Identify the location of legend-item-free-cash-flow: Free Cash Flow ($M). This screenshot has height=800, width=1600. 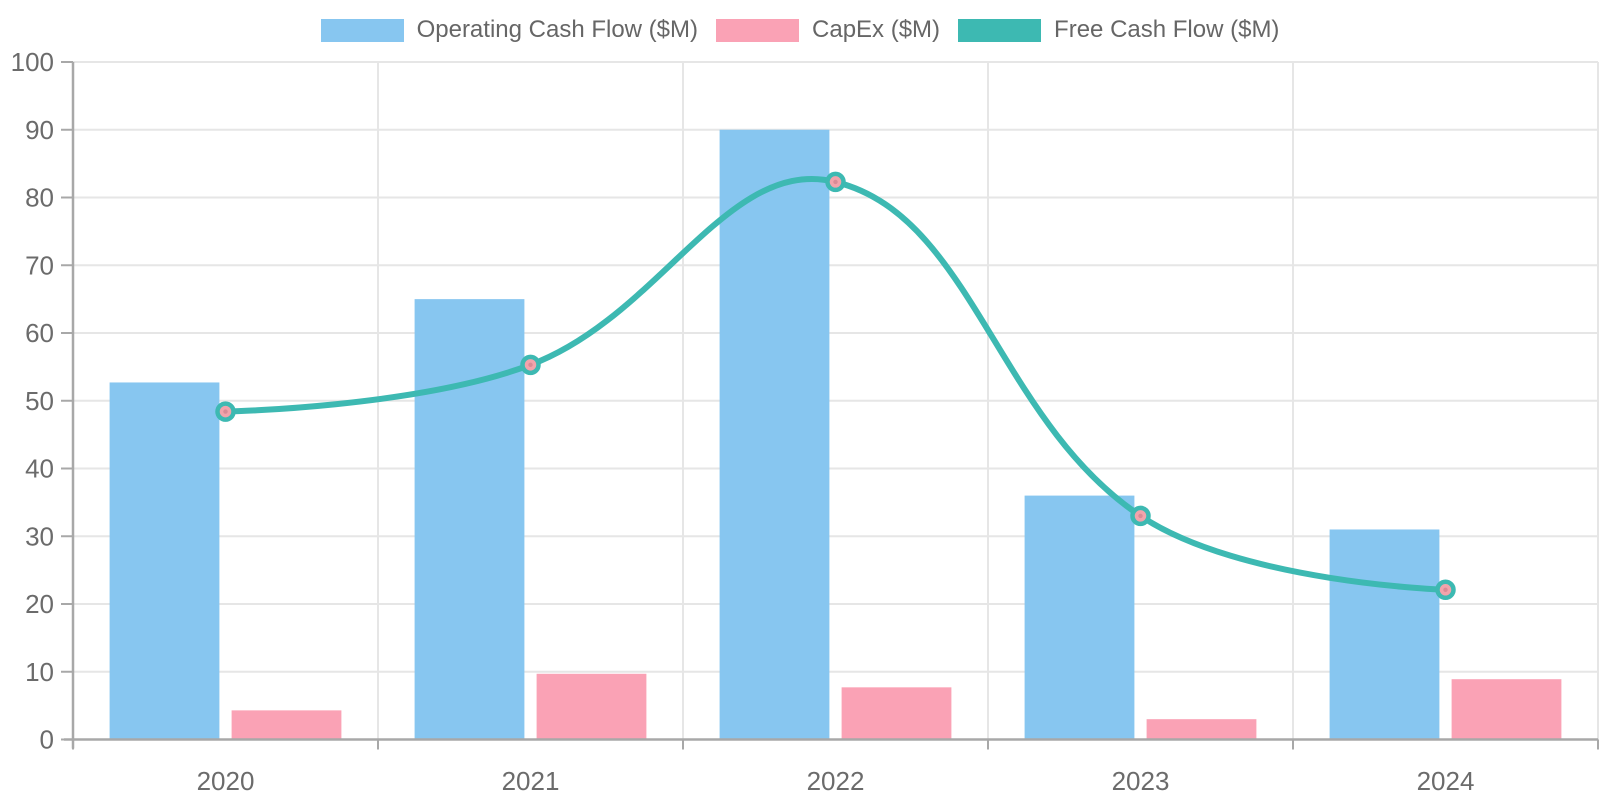
(1118, 30).